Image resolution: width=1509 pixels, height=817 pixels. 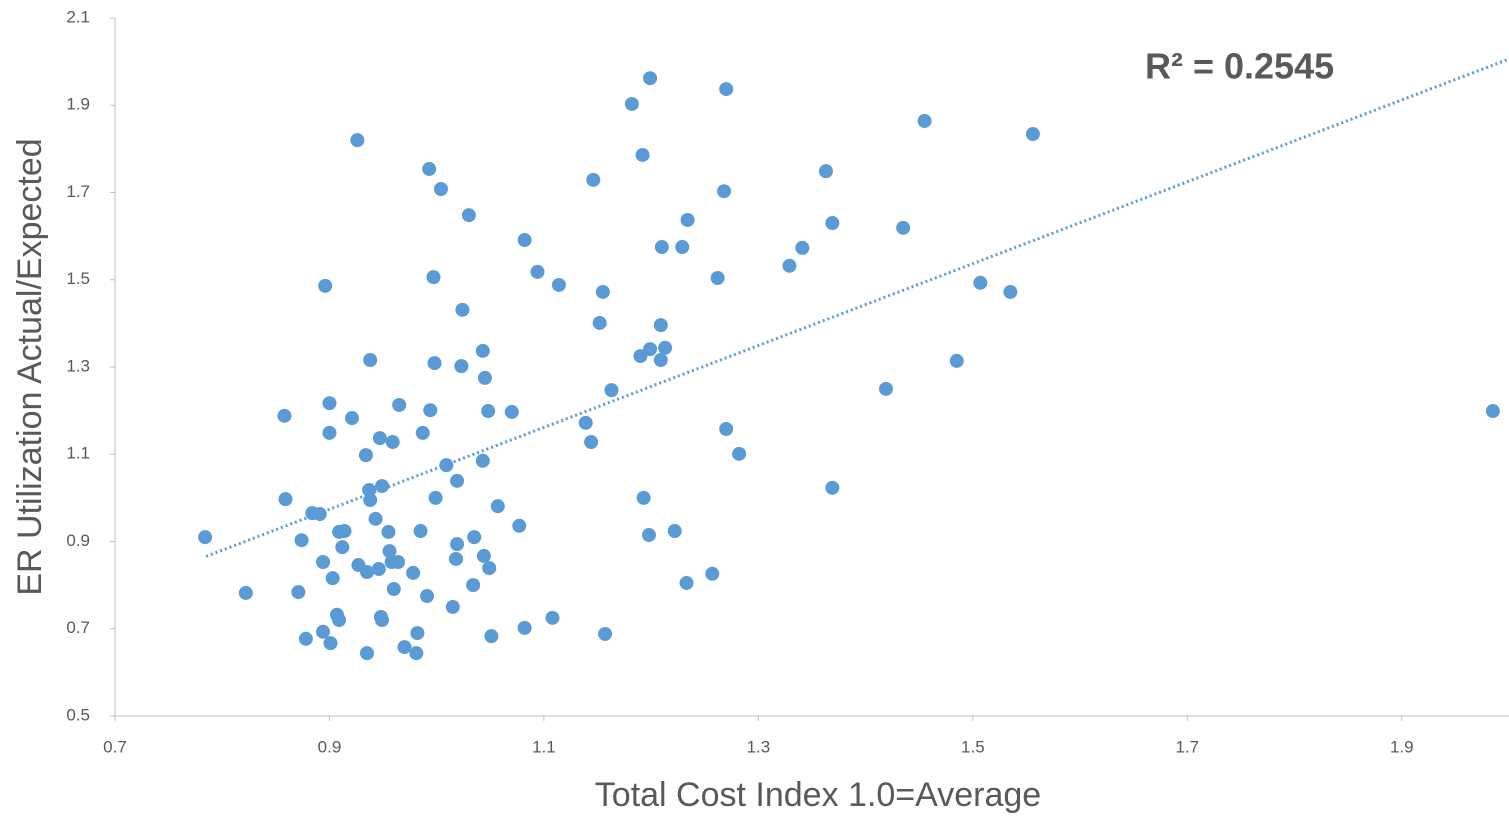 I want to click on y-tick-label: 1.3, so click(x=78, y=365).